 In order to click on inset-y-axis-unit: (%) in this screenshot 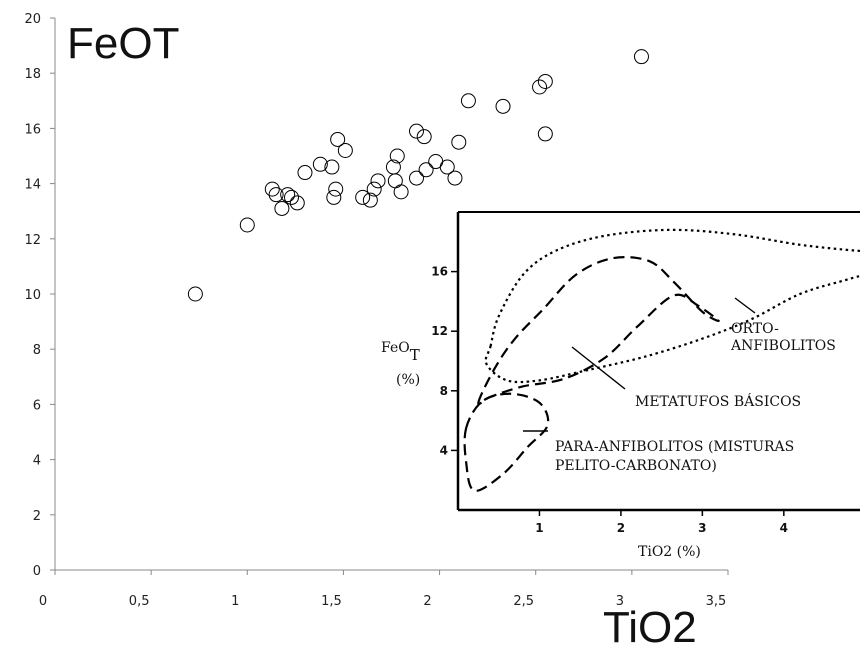, I will do `click(408, 380)`.